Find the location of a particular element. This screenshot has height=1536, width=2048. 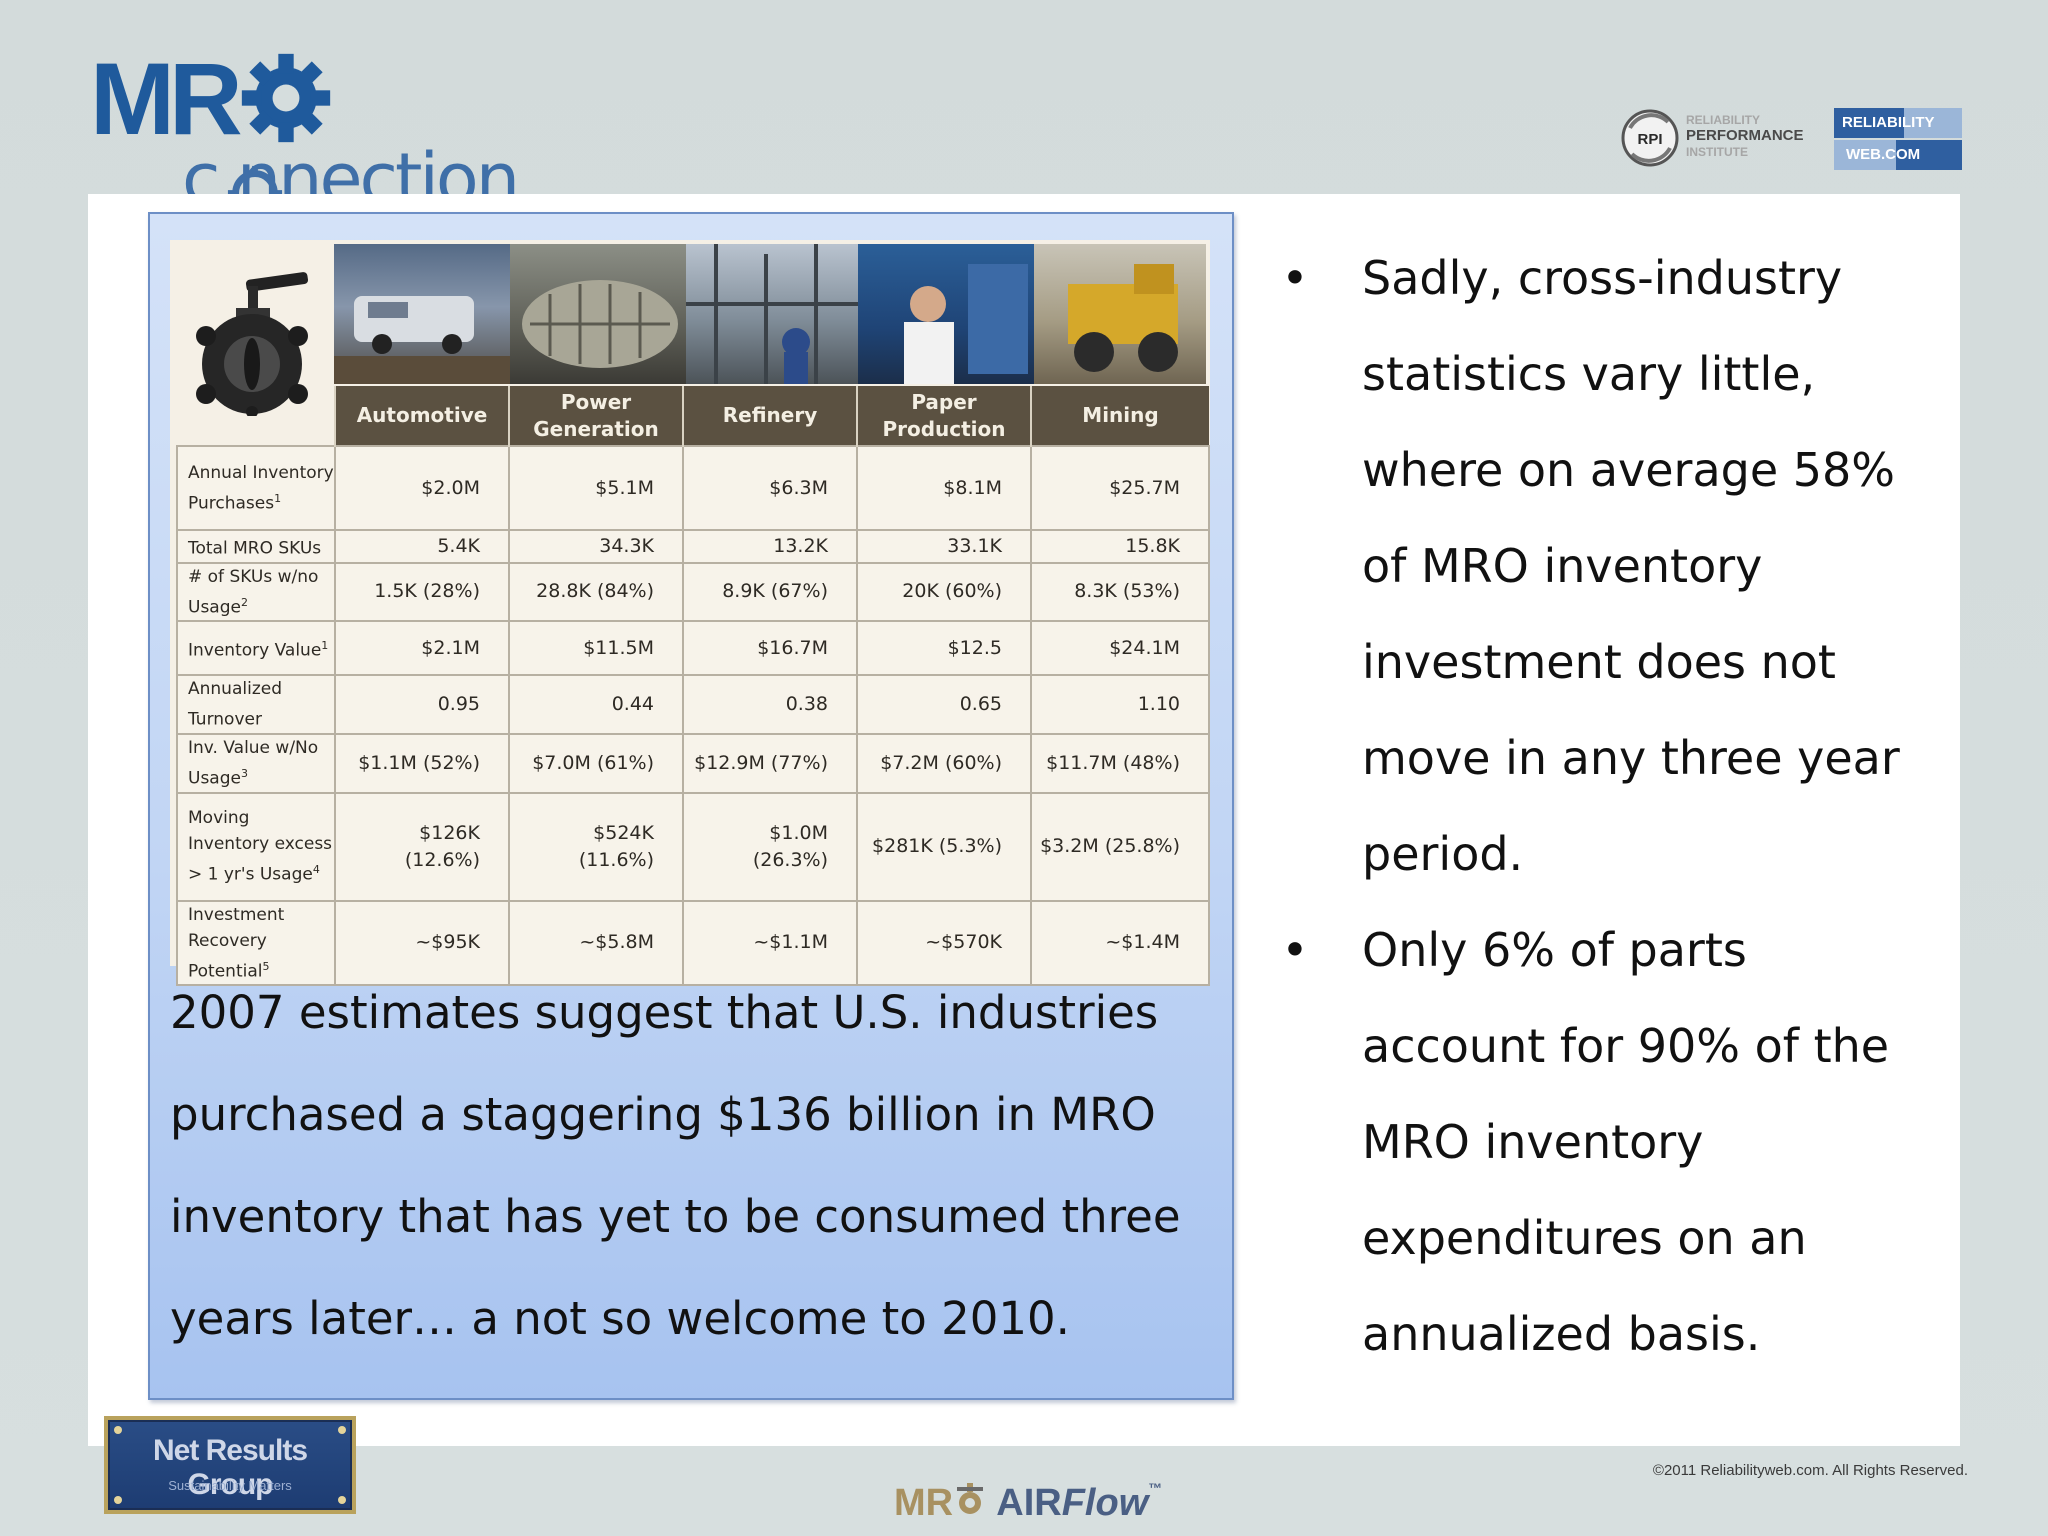

row-label-text: Annualized Turnover is located at coordinates (235, 704).